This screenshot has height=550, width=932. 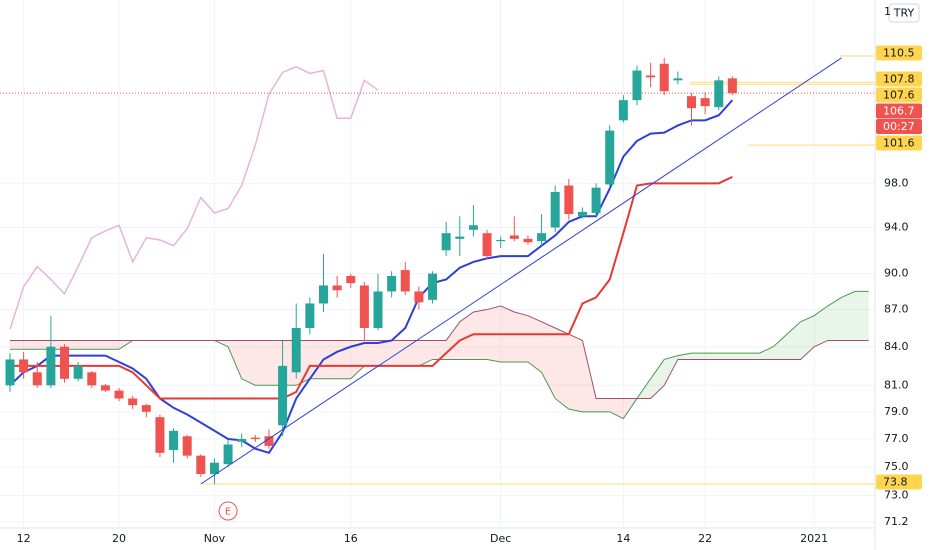 I want to click on y-tick-label: 84.0, so click(x=896, y=346).